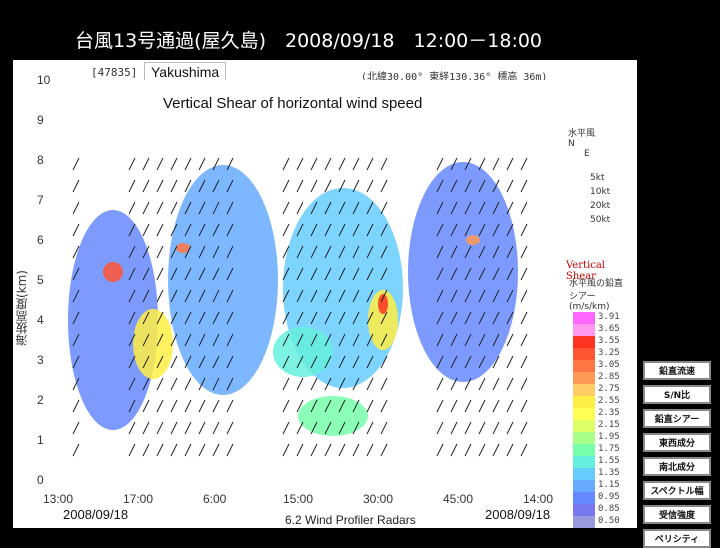  Describe the element at coordinates (298, 499) in the screenshot. I see `x-tick-3: 15:00` at that location.